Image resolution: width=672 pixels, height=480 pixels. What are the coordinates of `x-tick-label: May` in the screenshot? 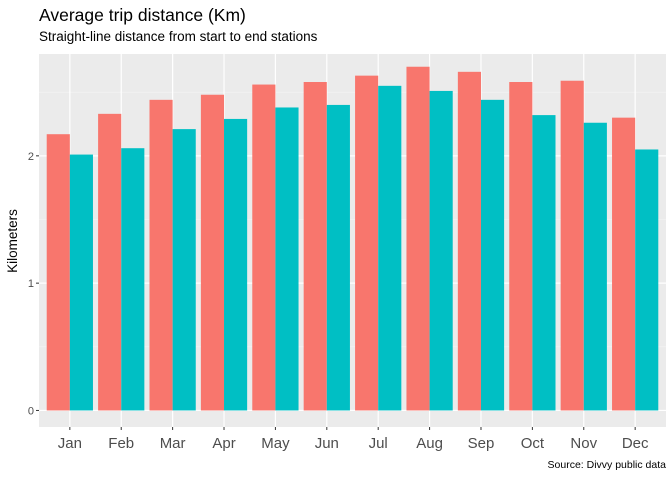 It's located at (275, 443).